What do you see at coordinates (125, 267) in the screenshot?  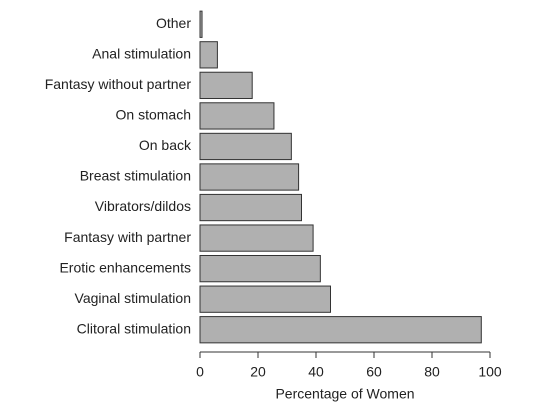 I see `y-tick-label: Erotic enhancements` at bounding box center [125, 267].